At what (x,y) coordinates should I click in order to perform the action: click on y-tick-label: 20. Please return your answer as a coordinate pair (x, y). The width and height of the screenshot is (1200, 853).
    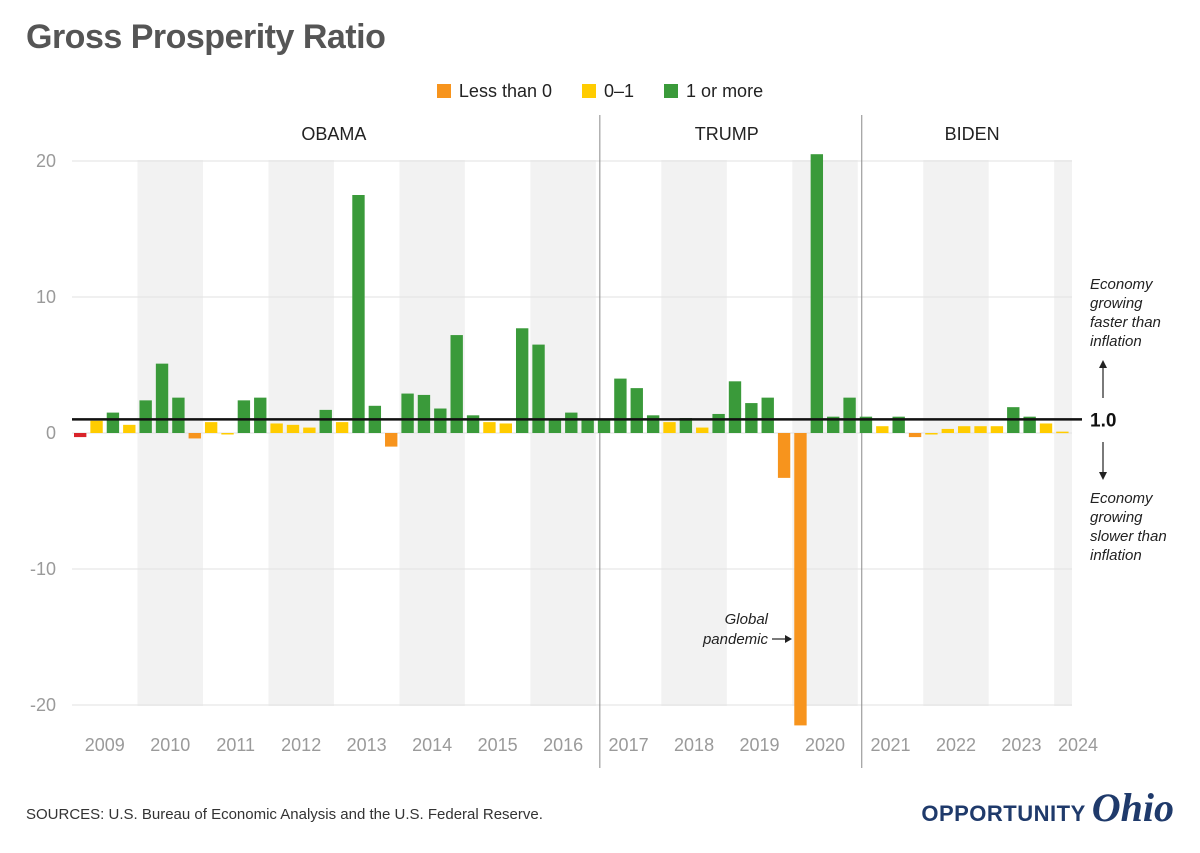
    Looking at the image, I should click on (46, 161).